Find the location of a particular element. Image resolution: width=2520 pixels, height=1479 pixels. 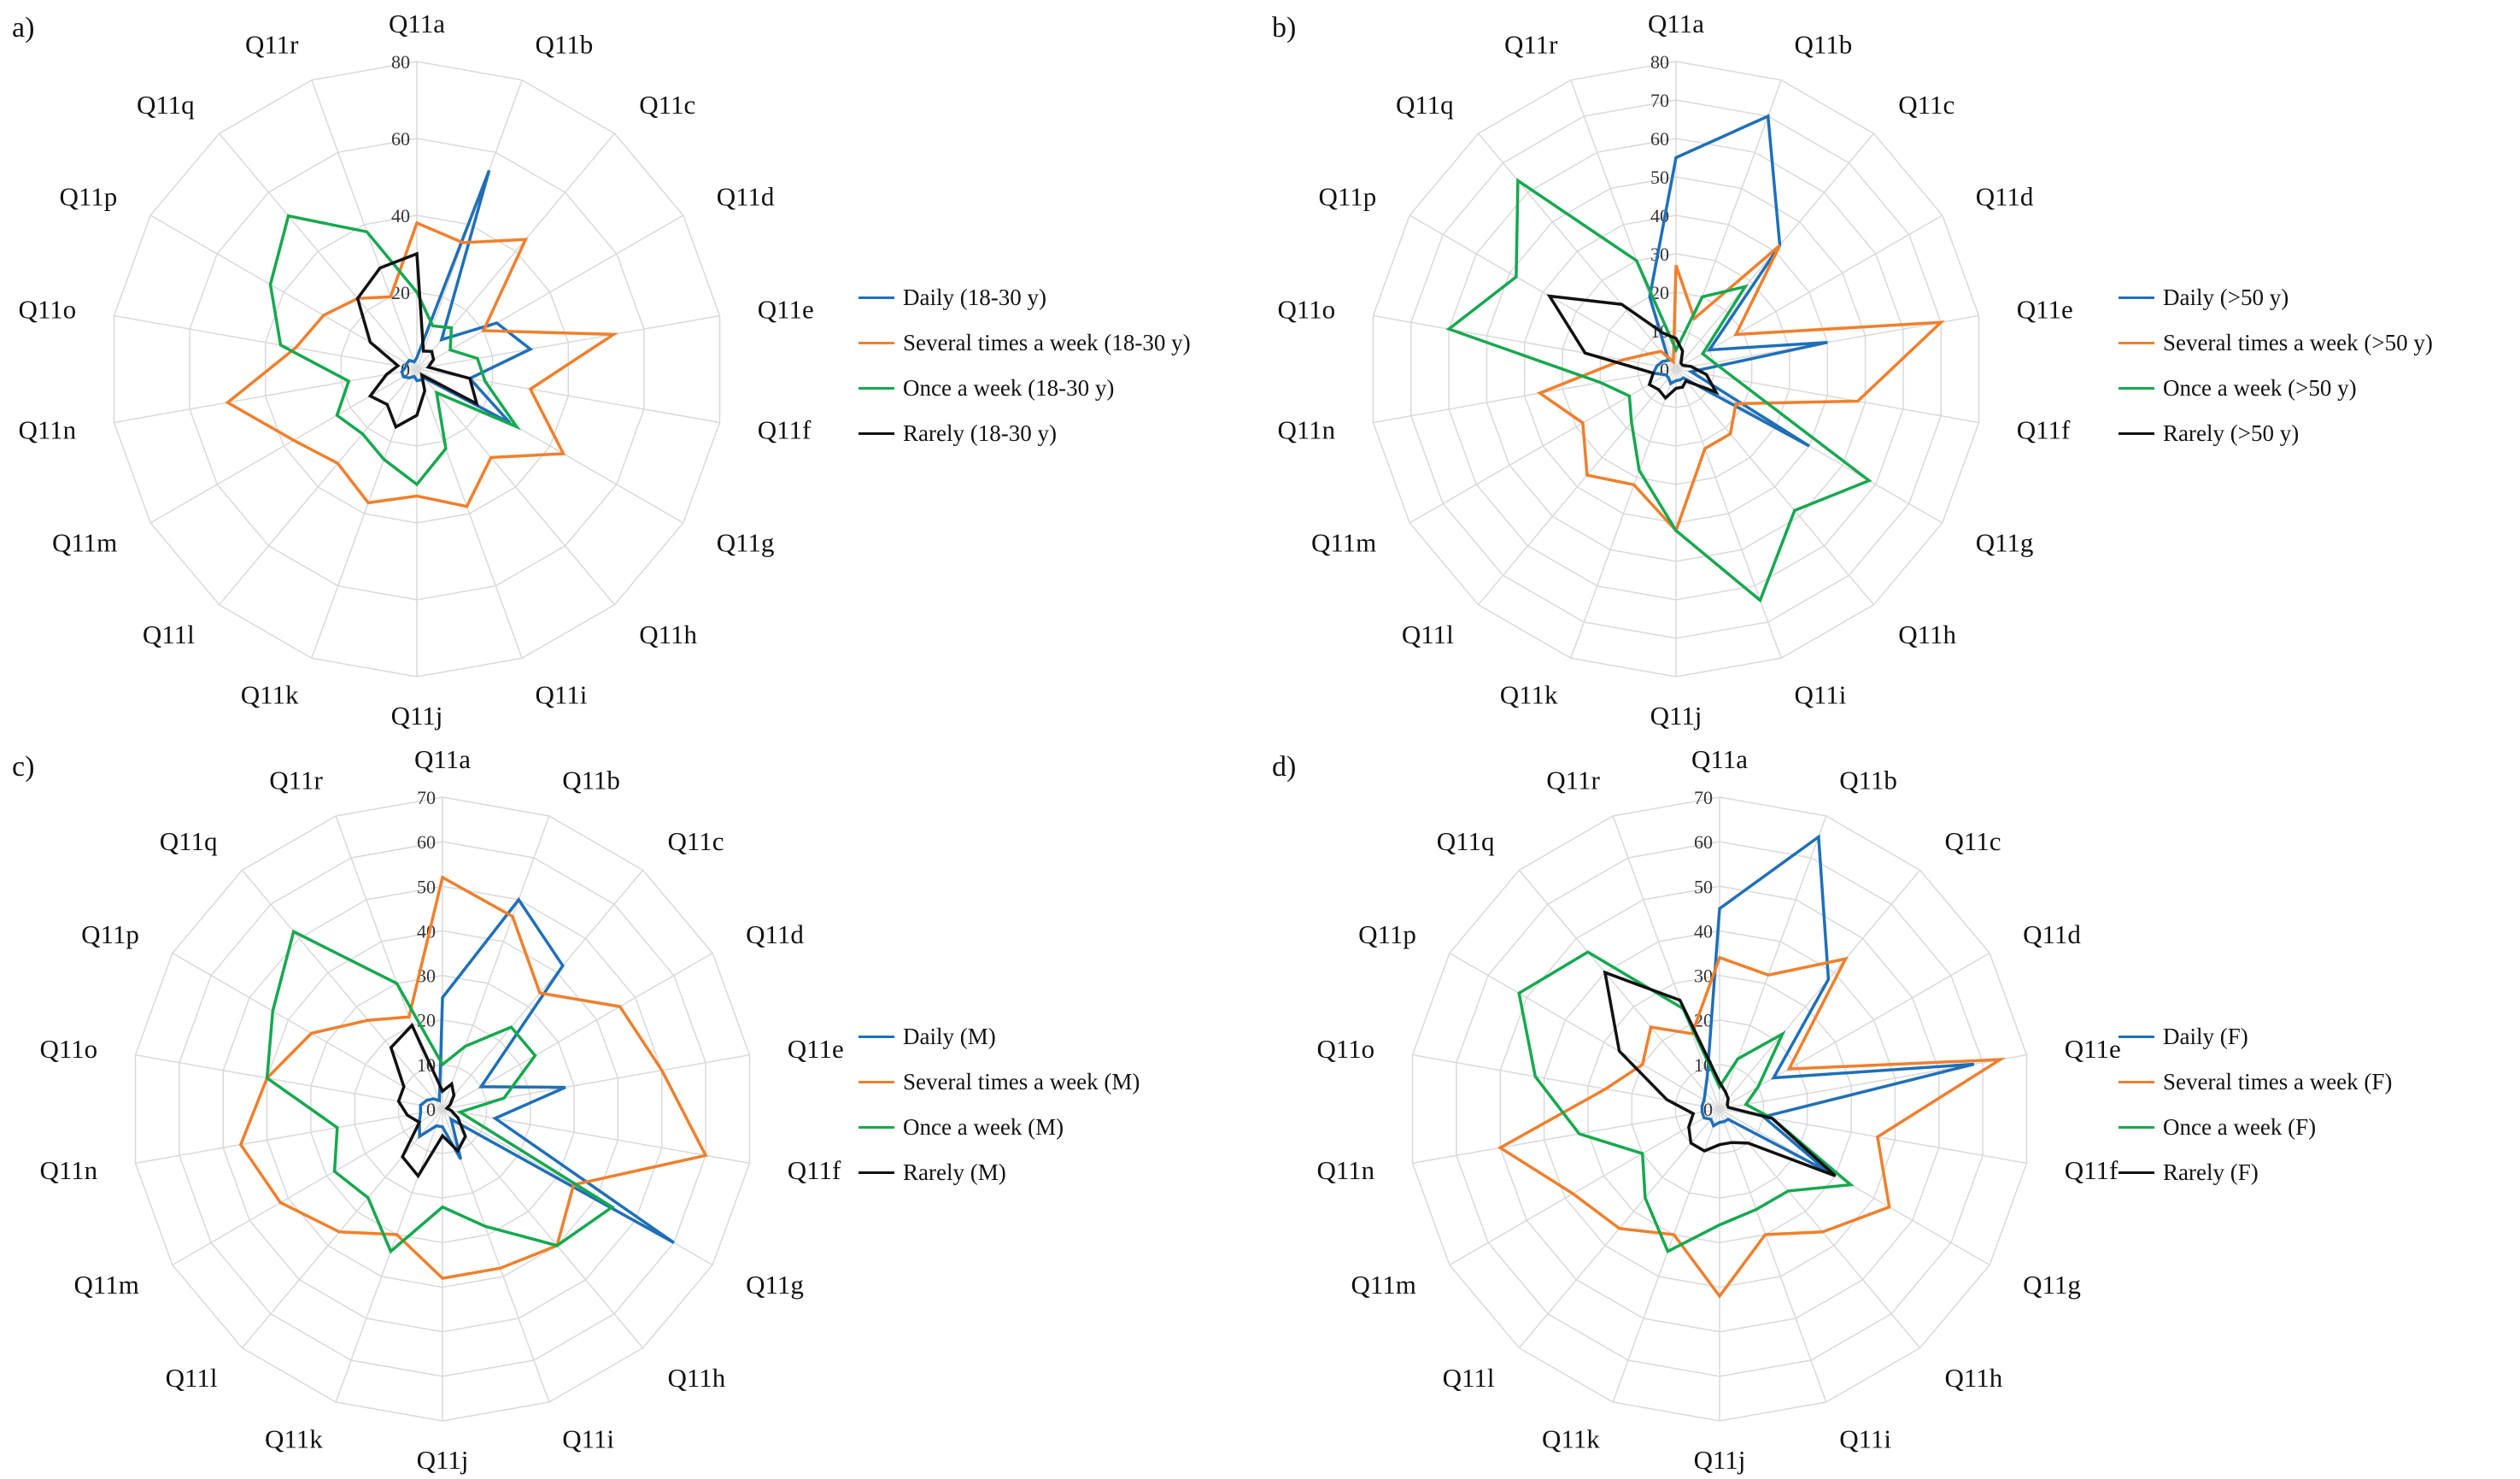

legend-label: Rarely (>50 y) is located at coordinates (2231, 433).